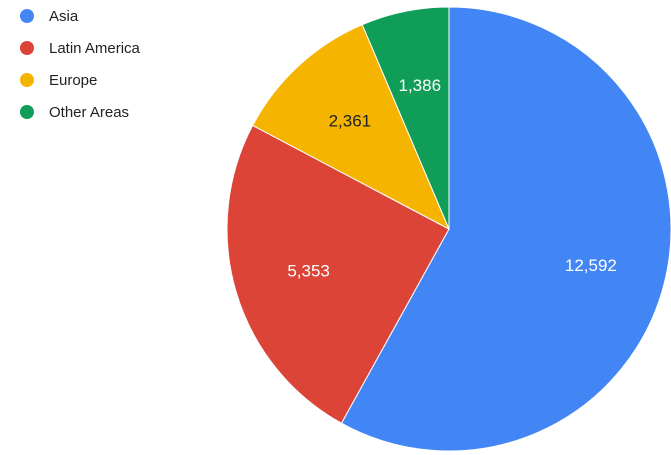  I want to click on legend-item-europe: Europe, so click(80, 80).